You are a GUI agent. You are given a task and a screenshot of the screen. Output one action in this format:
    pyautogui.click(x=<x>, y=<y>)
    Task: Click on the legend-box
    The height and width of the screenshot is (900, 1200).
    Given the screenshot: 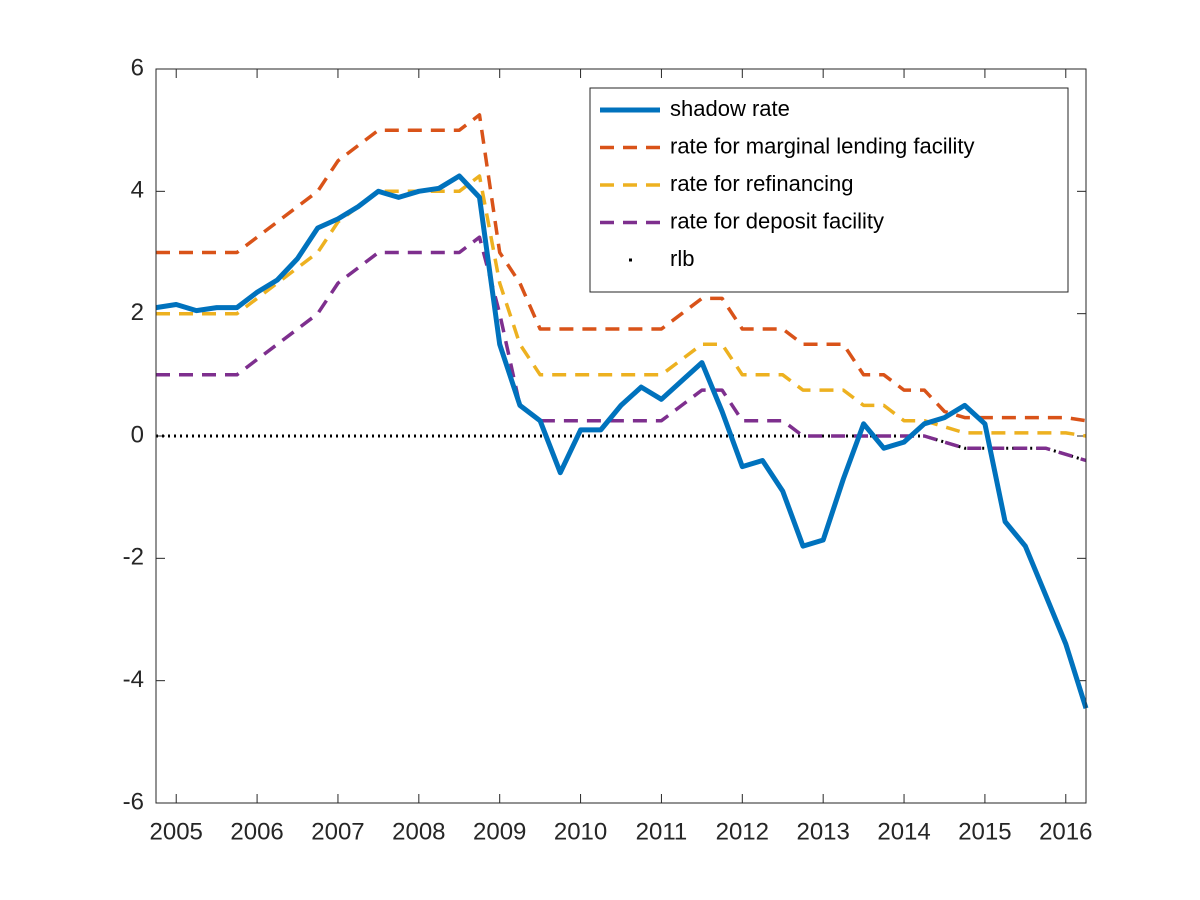 What is the action you would take?
    pyautogui.click(x=829, y=190)
    